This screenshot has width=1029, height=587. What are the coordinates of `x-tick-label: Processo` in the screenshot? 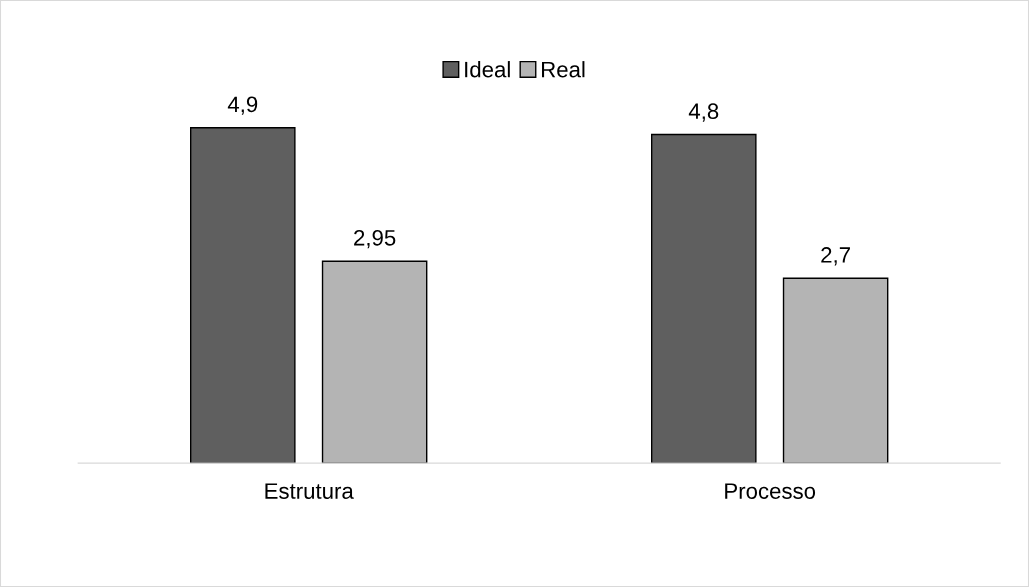 It's located at (770, 491).